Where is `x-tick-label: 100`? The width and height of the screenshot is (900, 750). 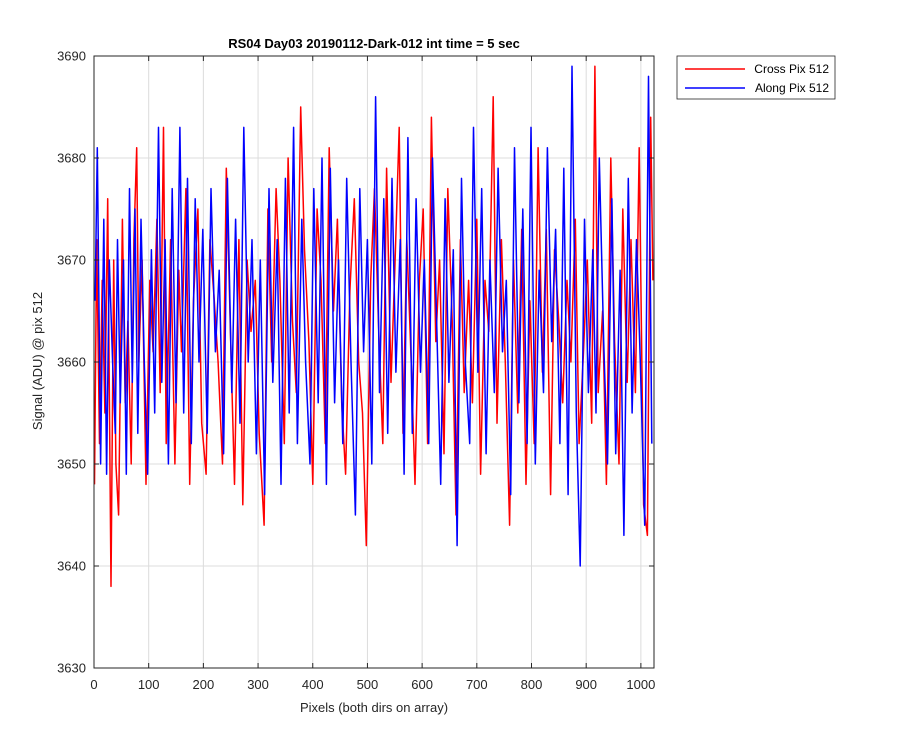
x-tick-label: 100 is located at coordinates (149, 684).